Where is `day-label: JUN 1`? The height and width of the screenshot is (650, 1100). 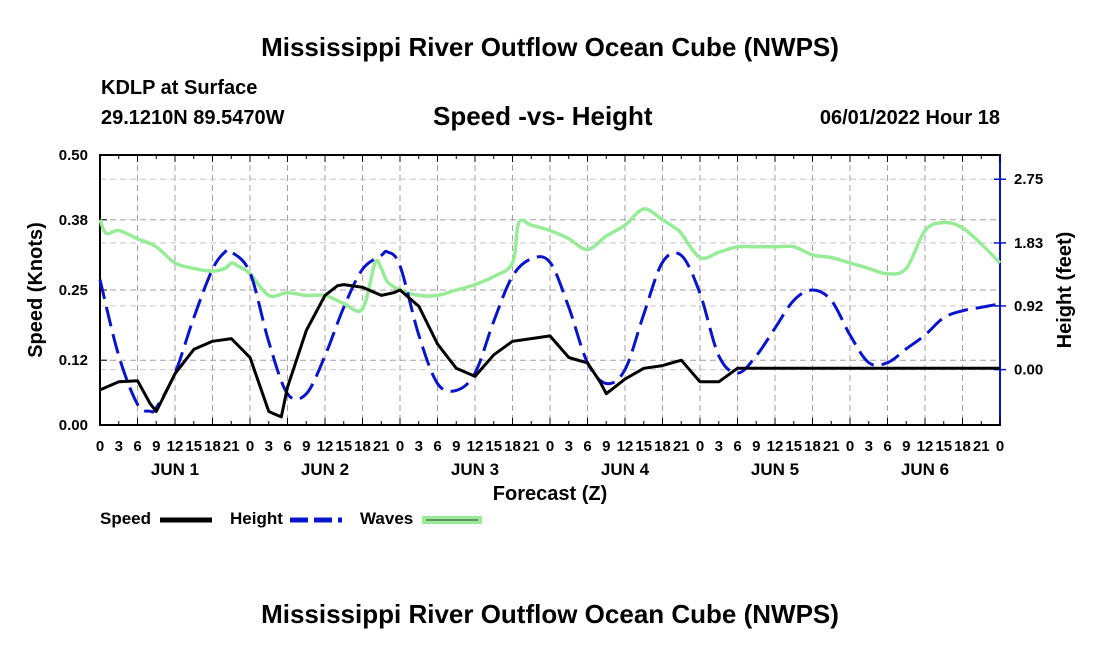 day-label: JUN 1 is located at coordinates (175, 469).